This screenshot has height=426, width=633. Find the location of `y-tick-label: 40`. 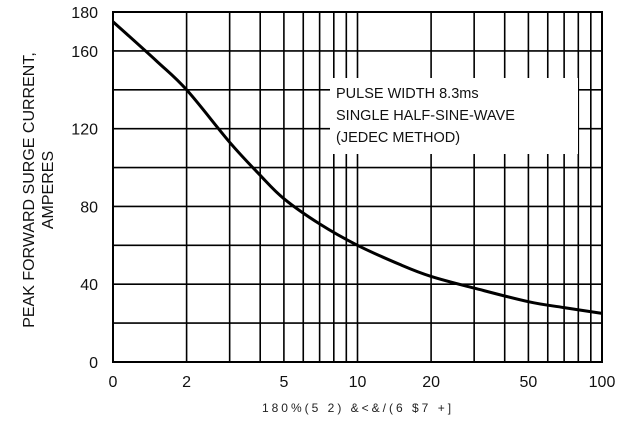

y-tick-label: 40 is located at coordinates (89, 285).